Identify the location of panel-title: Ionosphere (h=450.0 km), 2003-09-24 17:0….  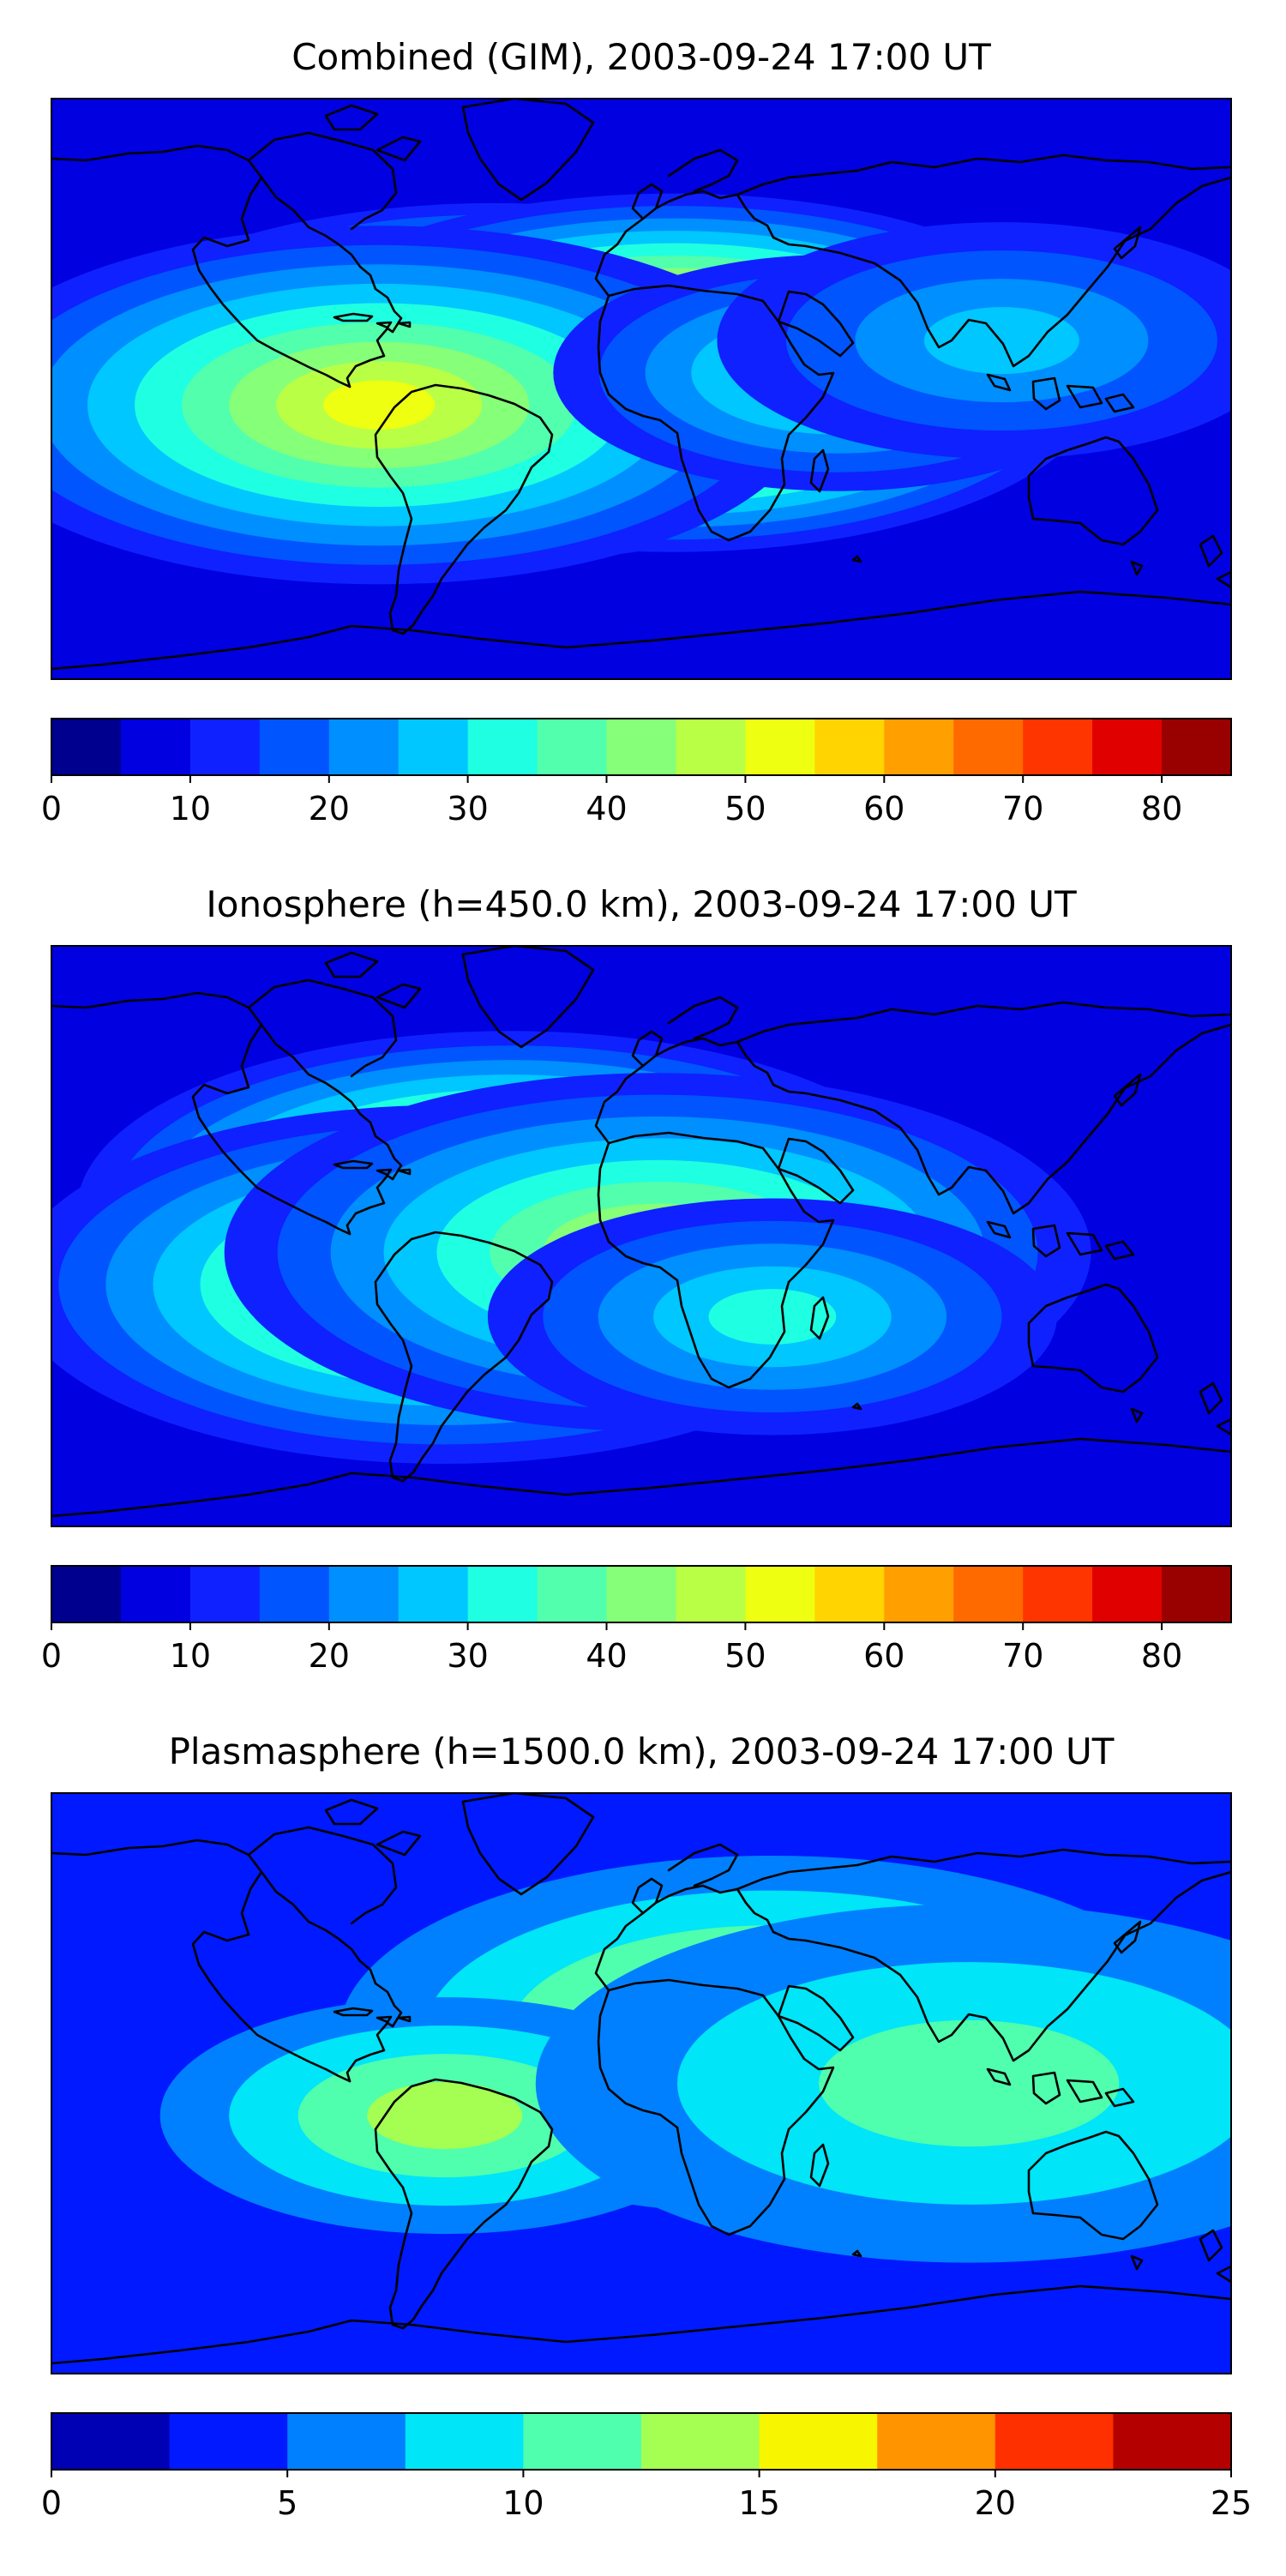
(641, 904).